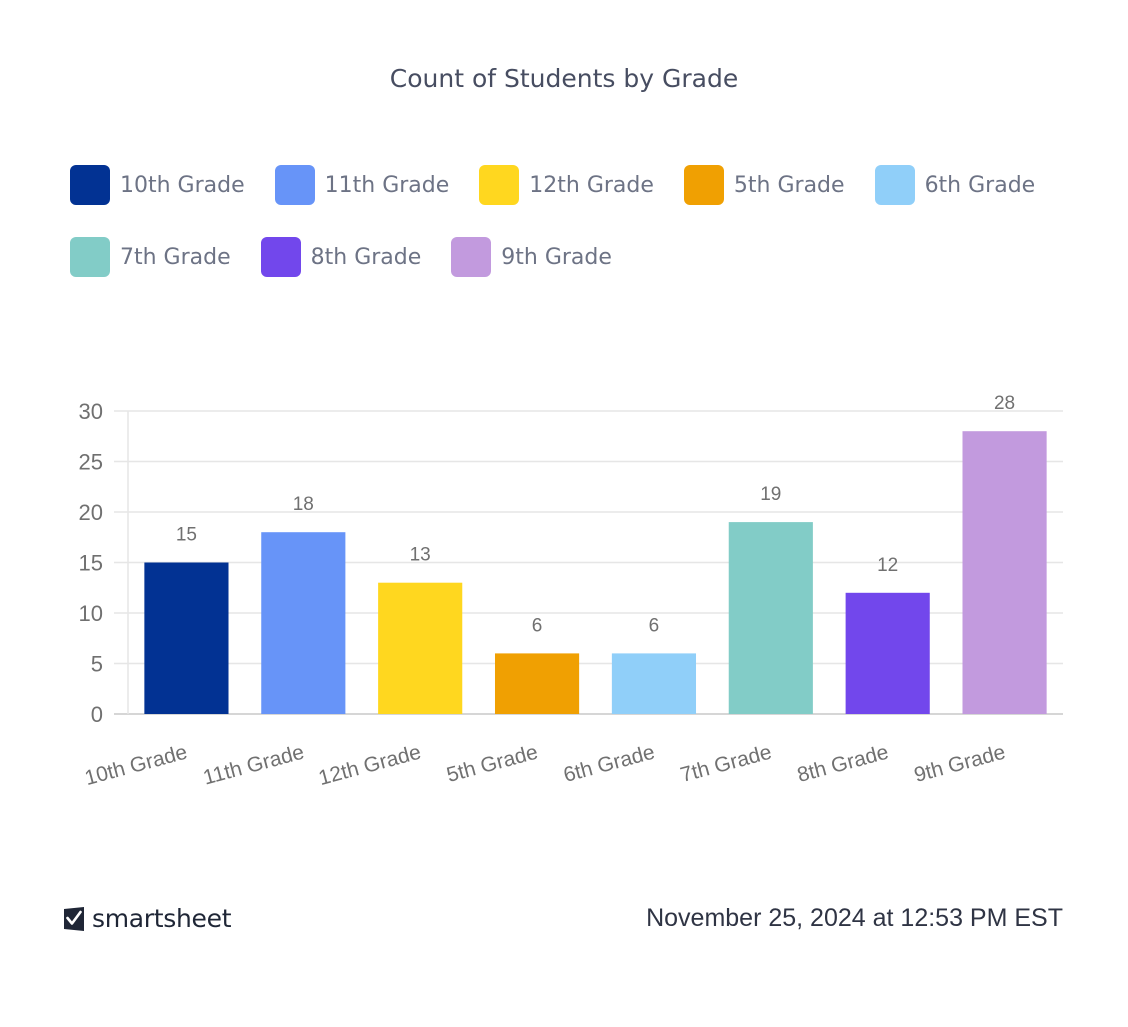  What do you see at coordinates (182, 185) in the screenshot?
I see `legend-label: 10th Grade` at bounding box center [182, 185].